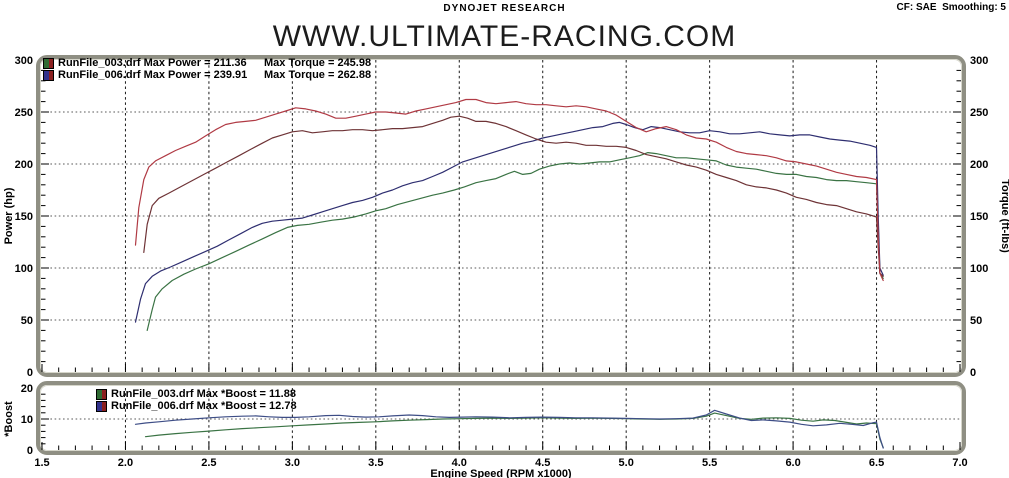  What do you see at coordinates (375, 463) in the screenshot?
I see `svg-text: 3.5` at bounding box center [375, 463].